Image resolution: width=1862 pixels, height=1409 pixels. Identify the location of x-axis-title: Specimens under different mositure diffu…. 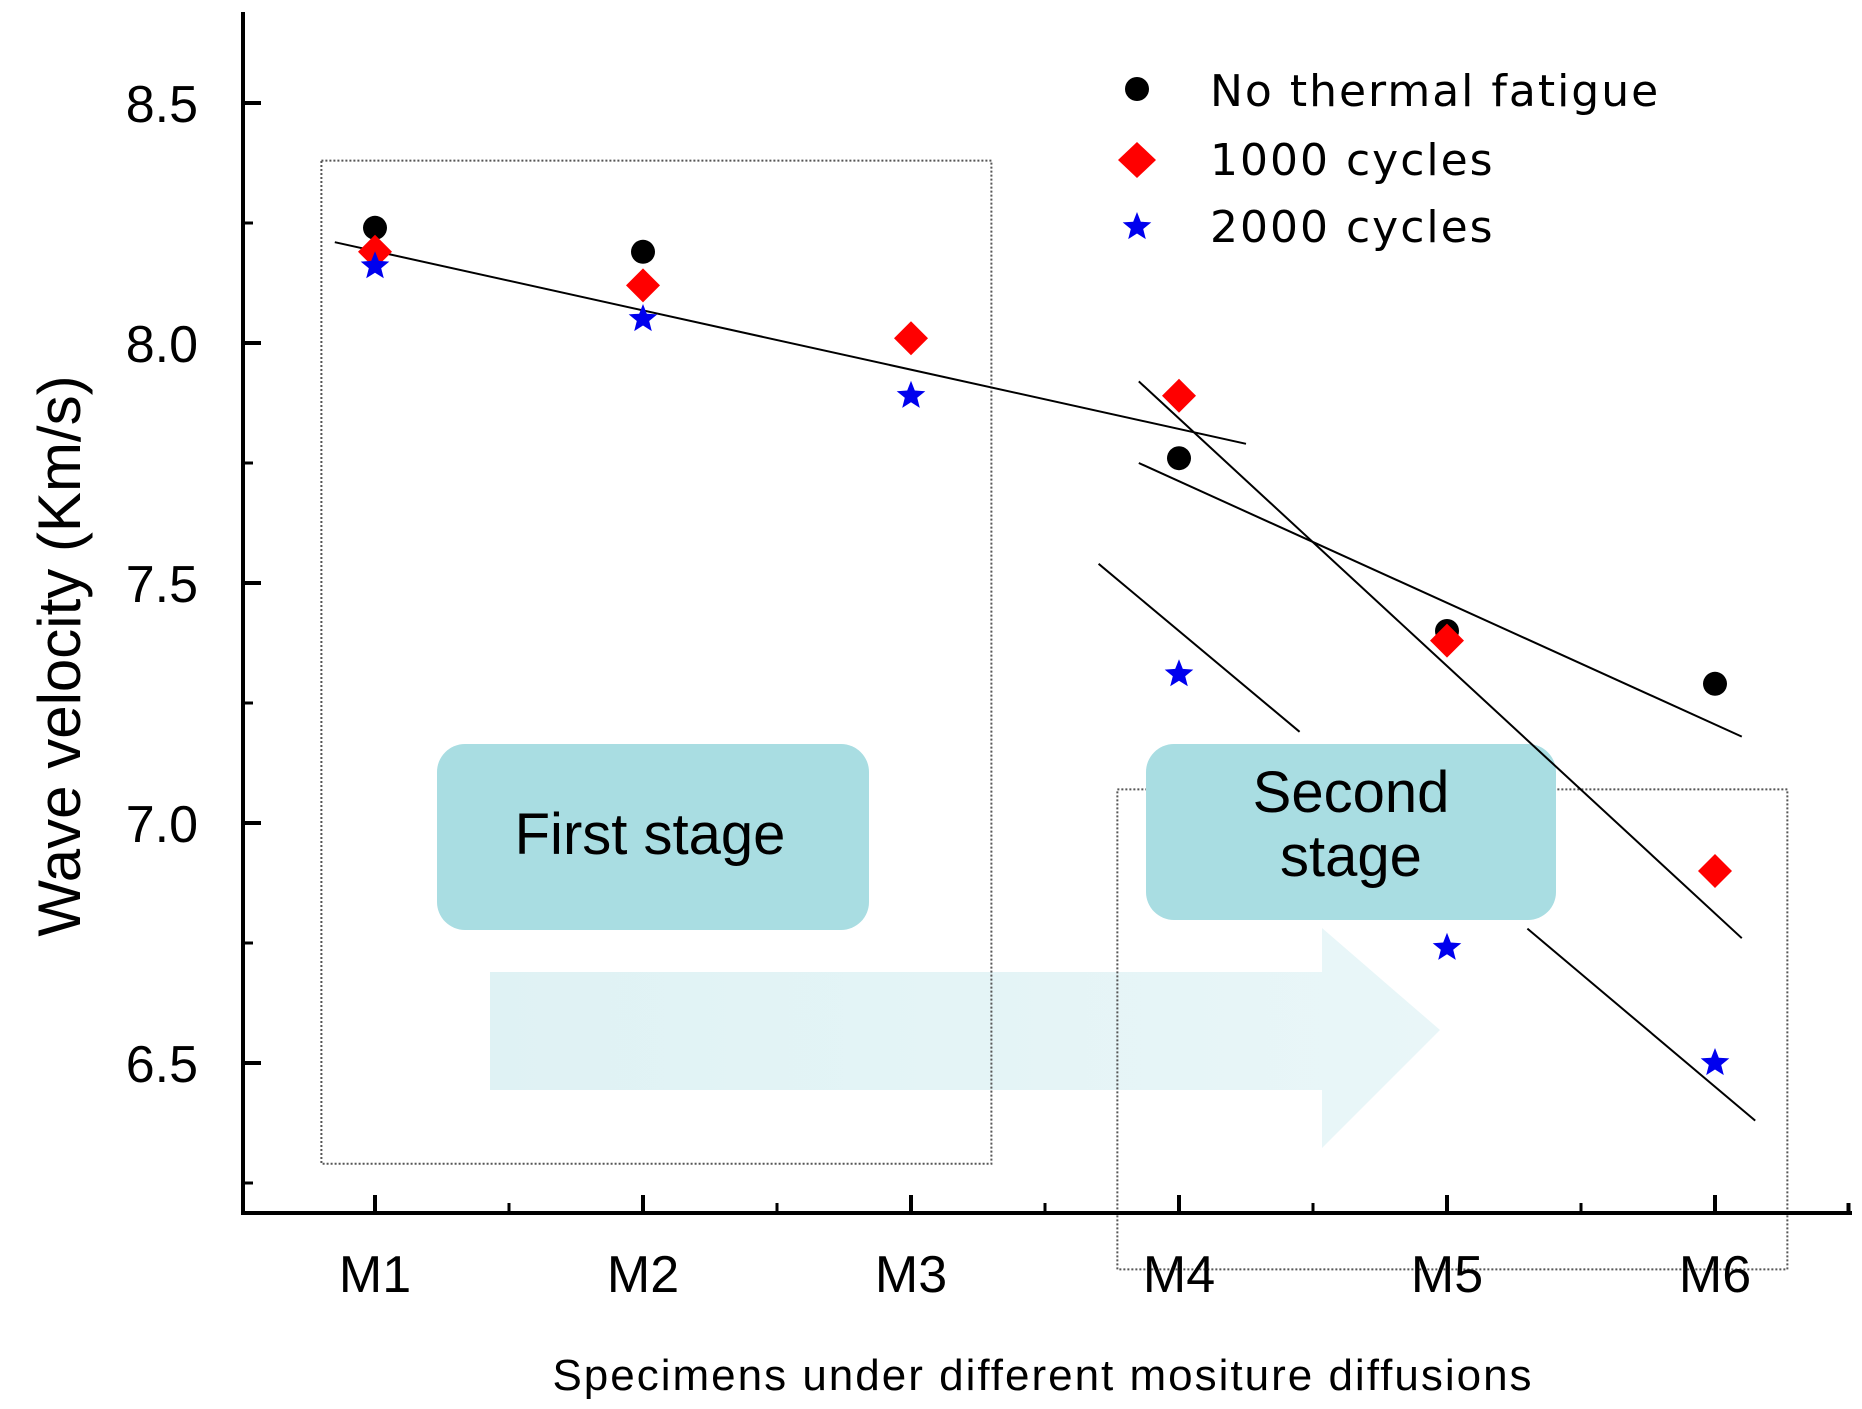
(1042, 1375).